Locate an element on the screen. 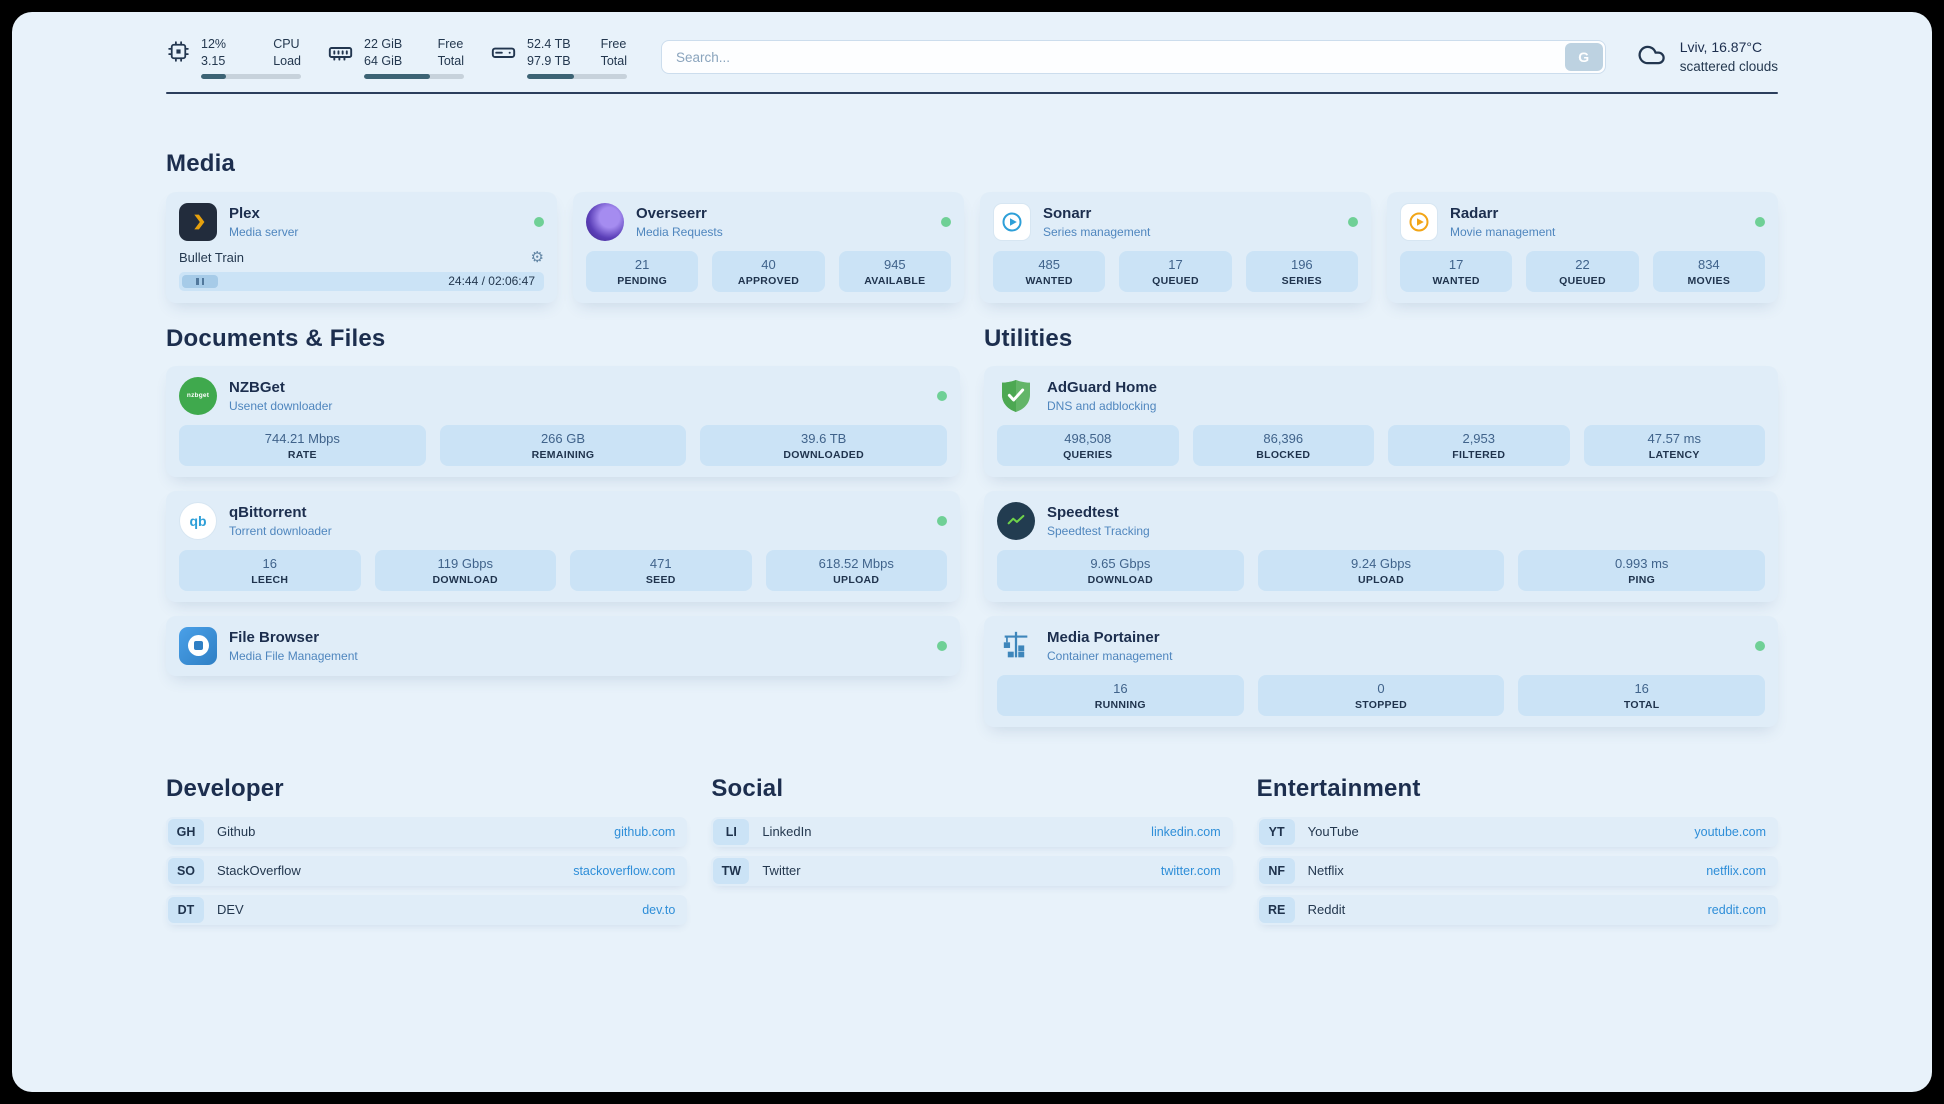 The image size is (1944, 1104). stat-remaining: 266 GB REMAINING is located at coordinates (563, 445).